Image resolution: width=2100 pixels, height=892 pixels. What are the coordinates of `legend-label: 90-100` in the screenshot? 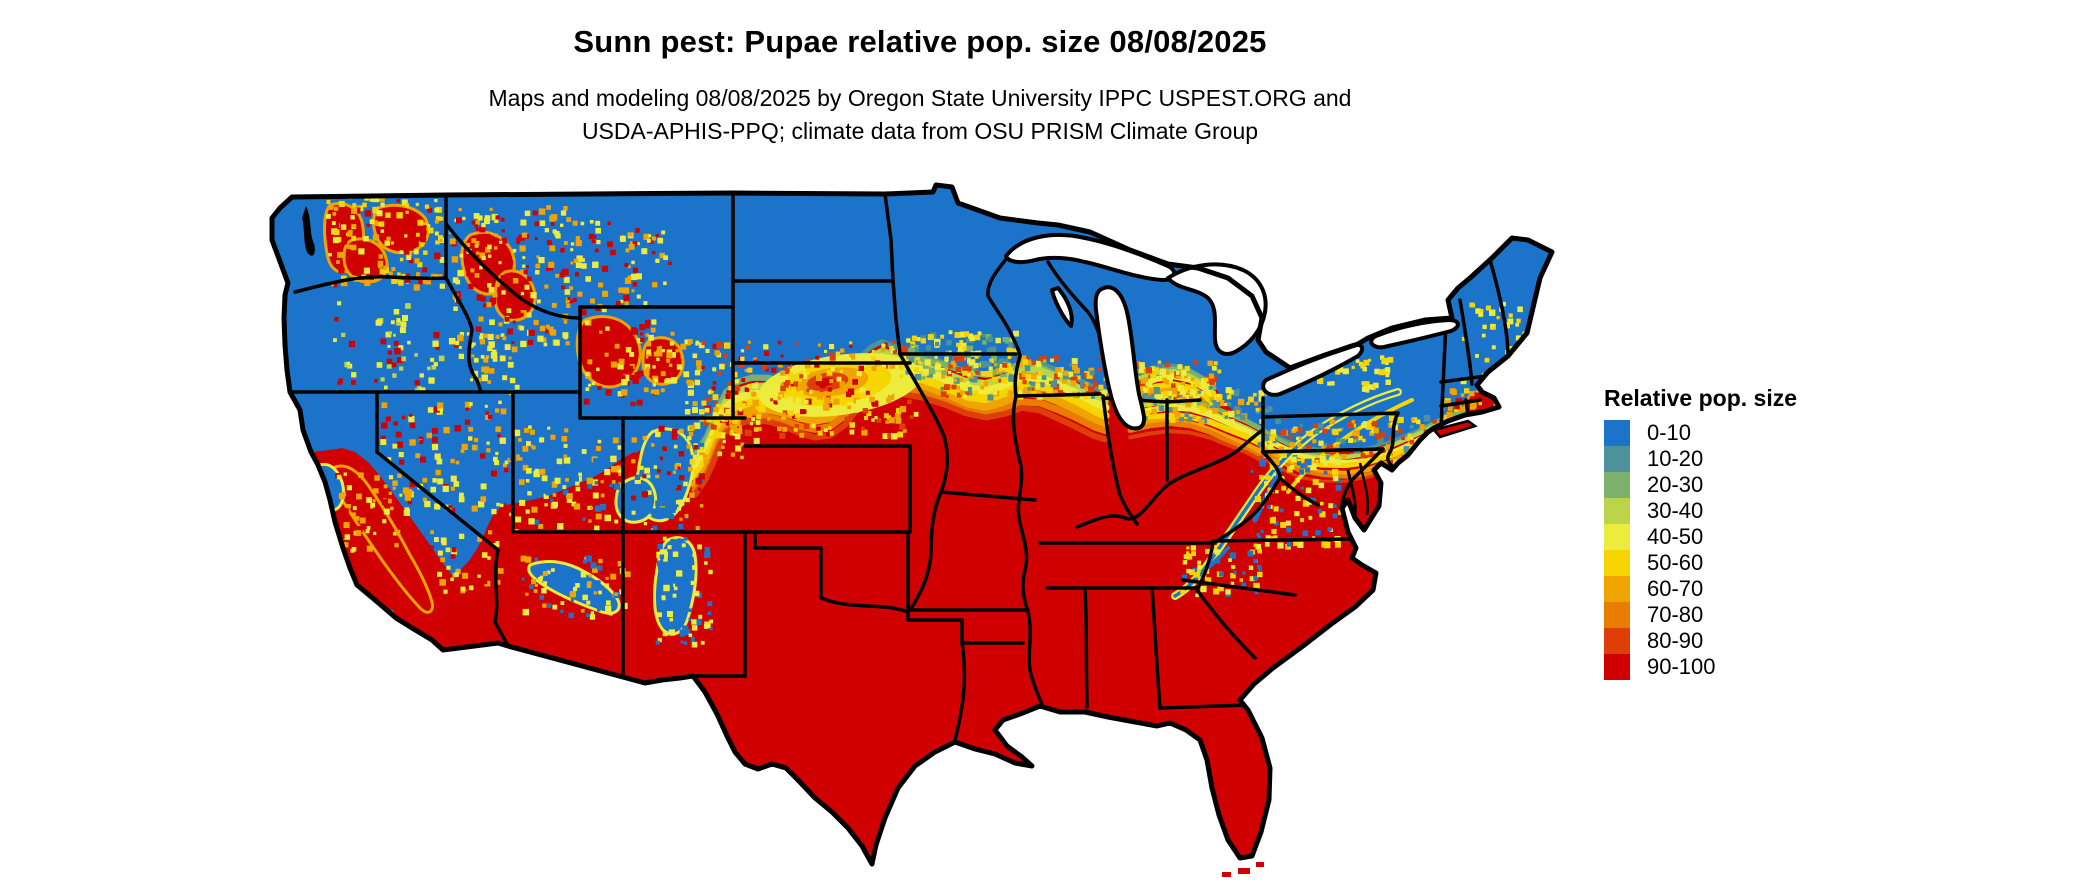 It's located at (1681, 666).